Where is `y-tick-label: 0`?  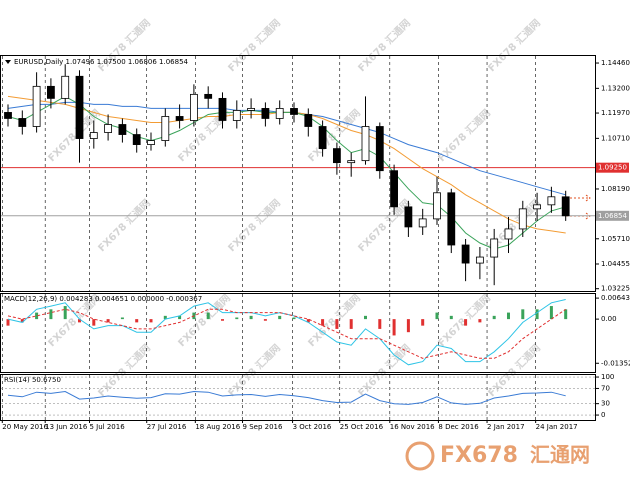
y-tick-label: 0 is located at coordinates (603, 415).